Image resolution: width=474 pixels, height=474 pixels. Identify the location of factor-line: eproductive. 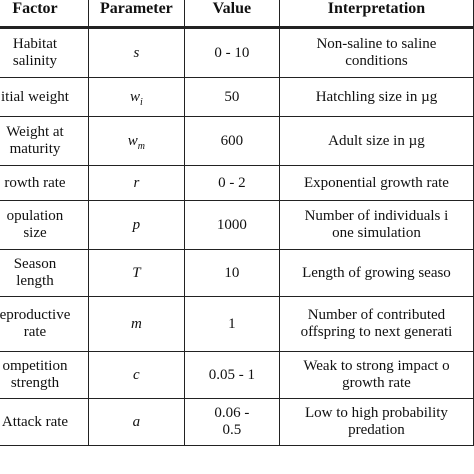
(35, 315).